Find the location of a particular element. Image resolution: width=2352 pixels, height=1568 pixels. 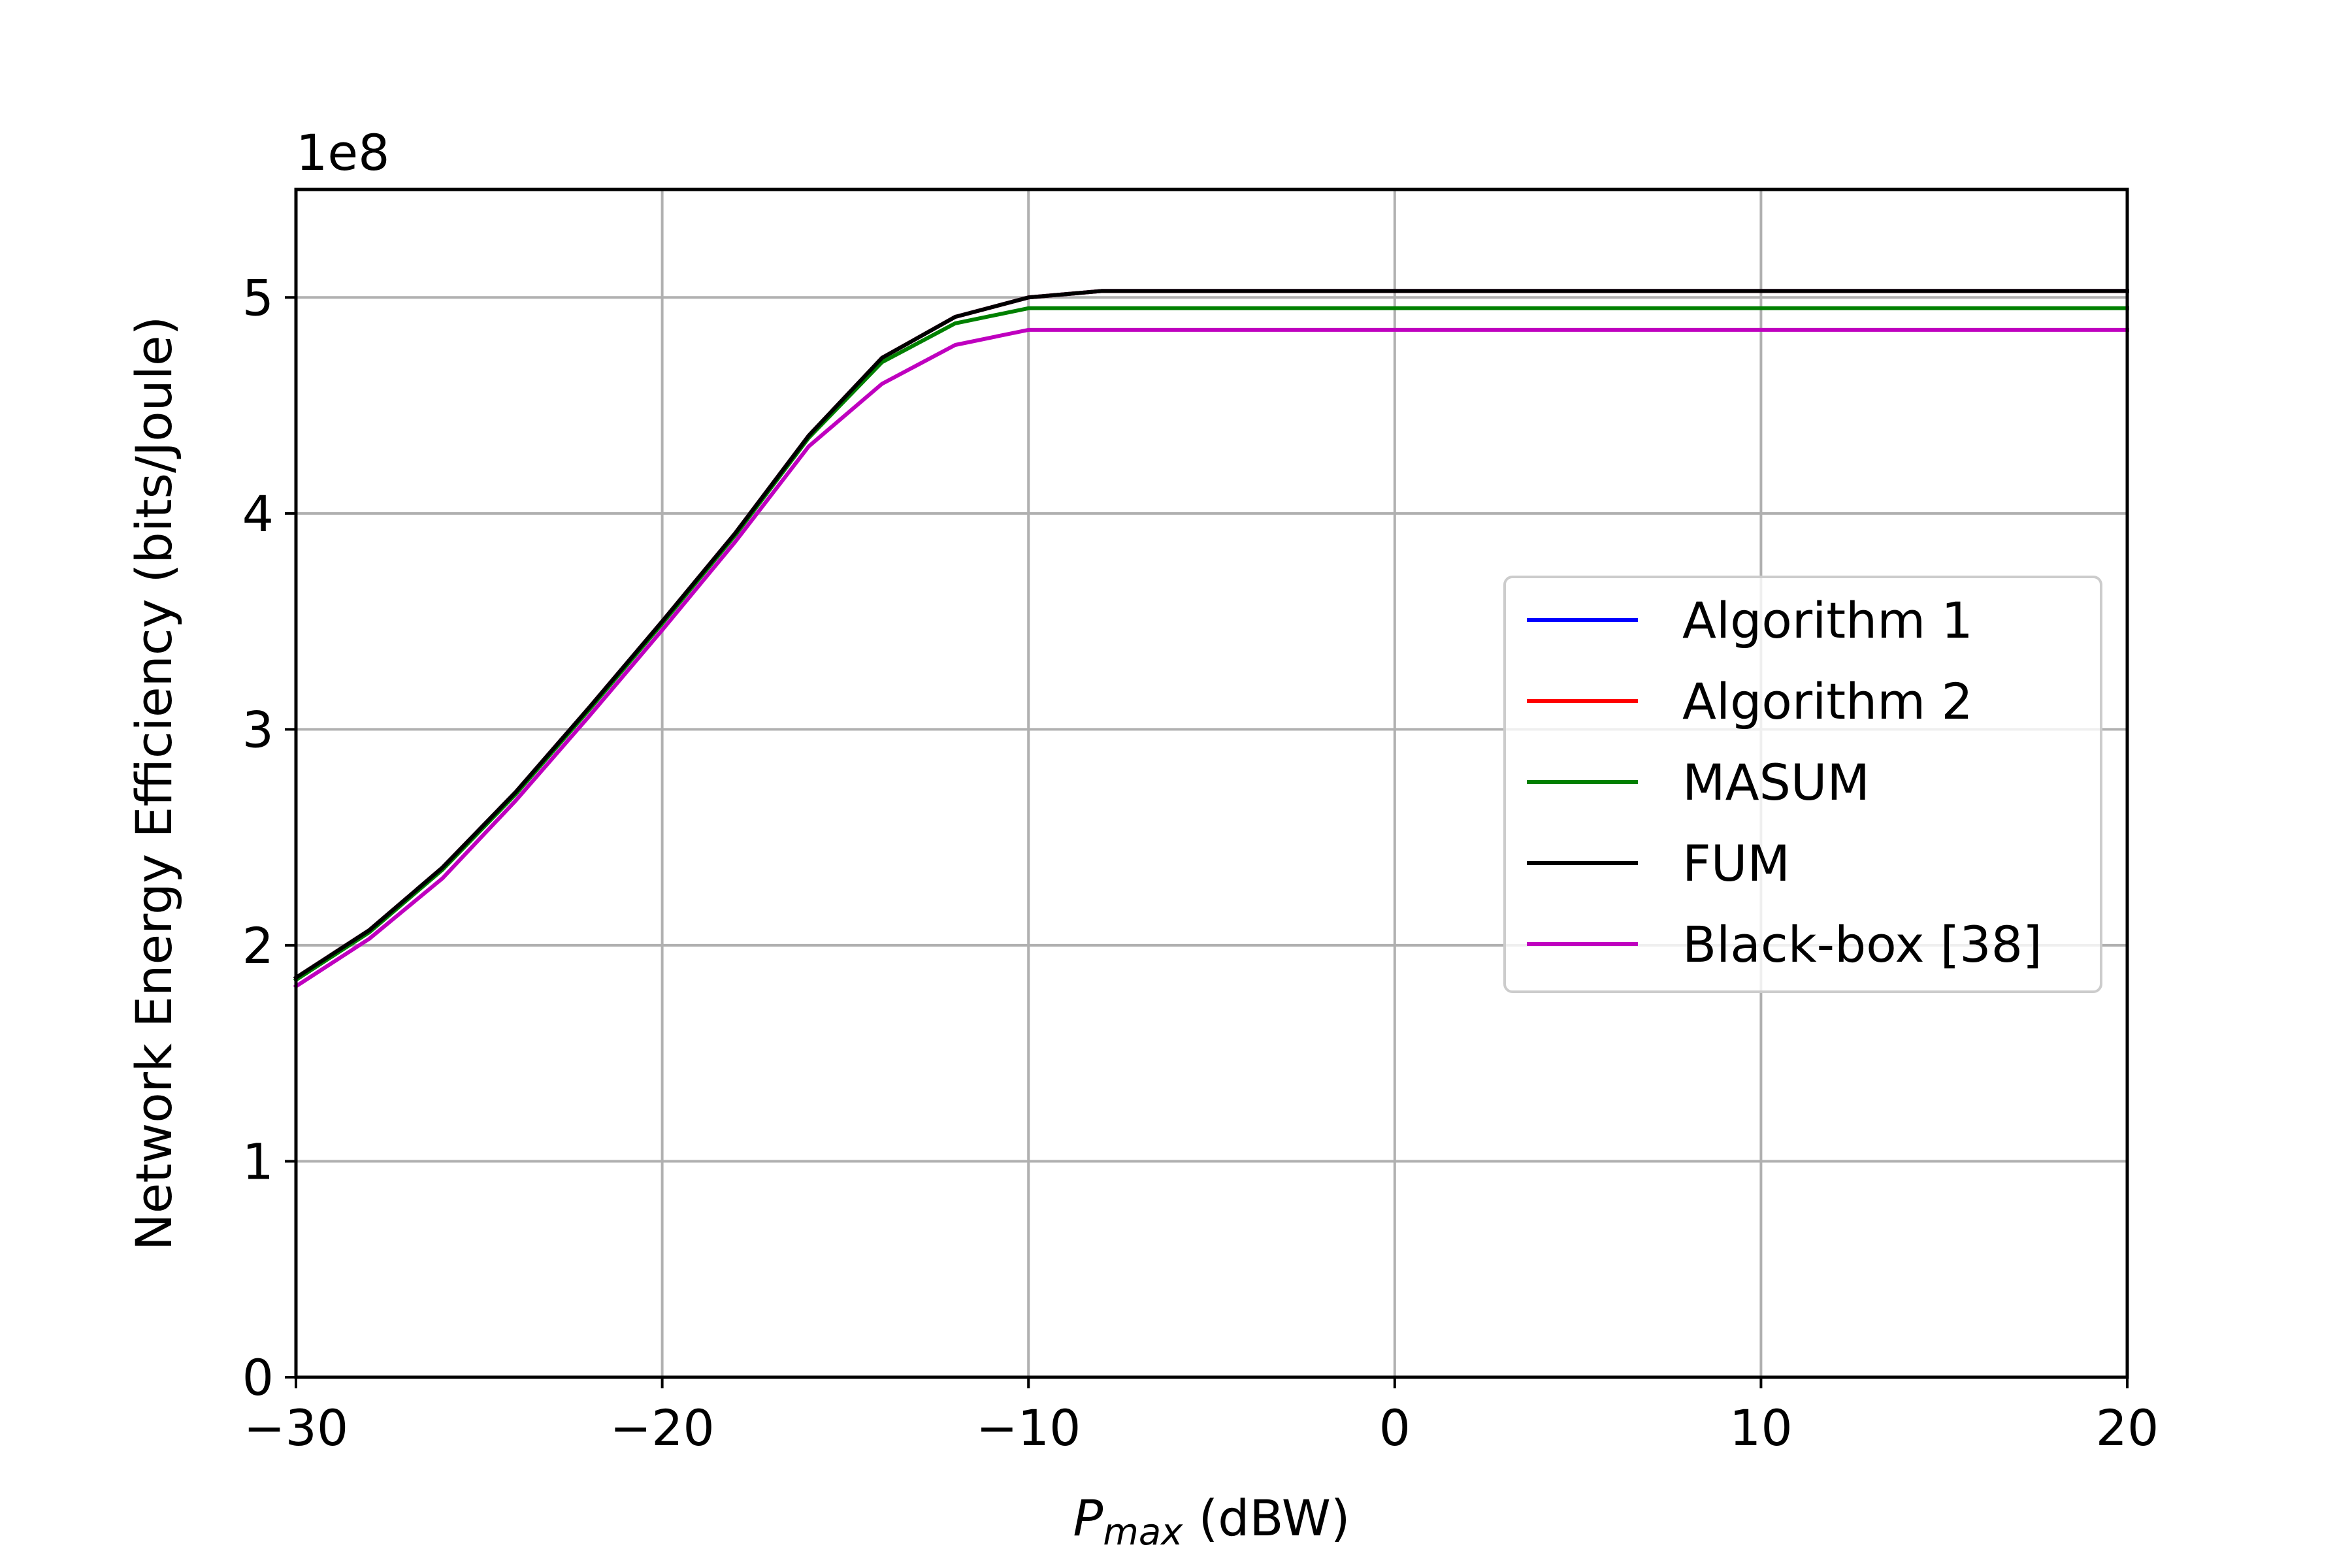

legend-label: MASUM is located at coordinates (1776, 782).